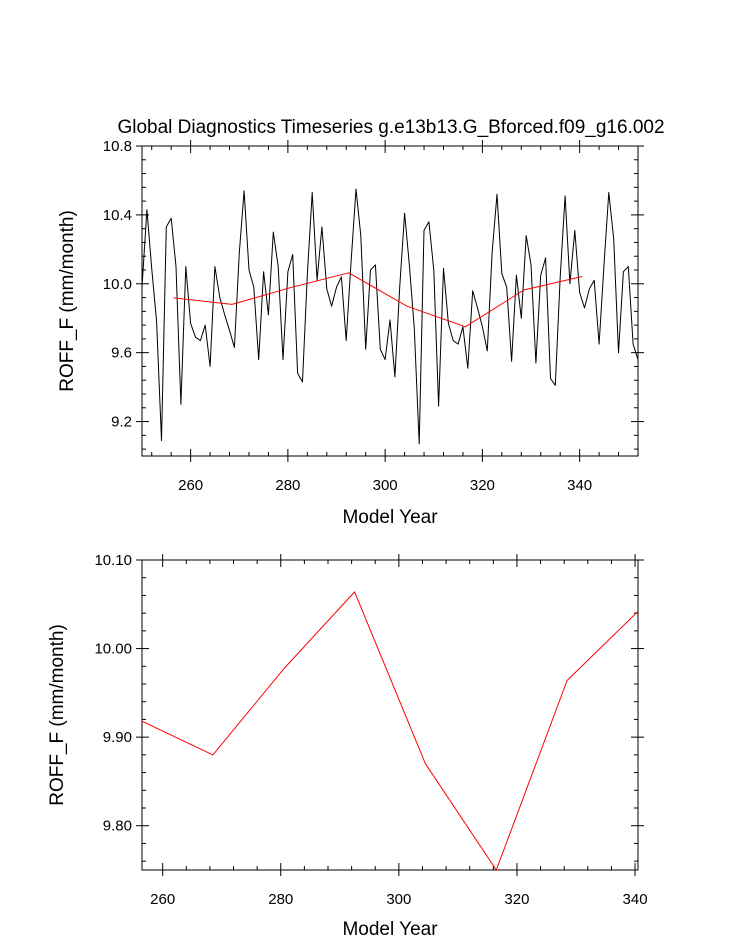  Describe the element at coordinates (117, 146) in the screenshot. I see `y-tick-label: 10.8` at that location.